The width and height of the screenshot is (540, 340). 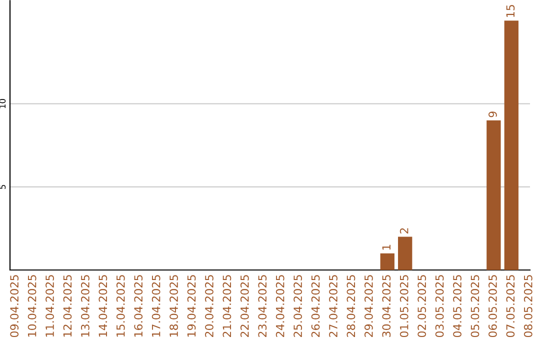 What do you see at coordinates (191, 306) in the screenshot?
I see `x-tick-label: 19.04.2025` at bounding box center [191, 306].